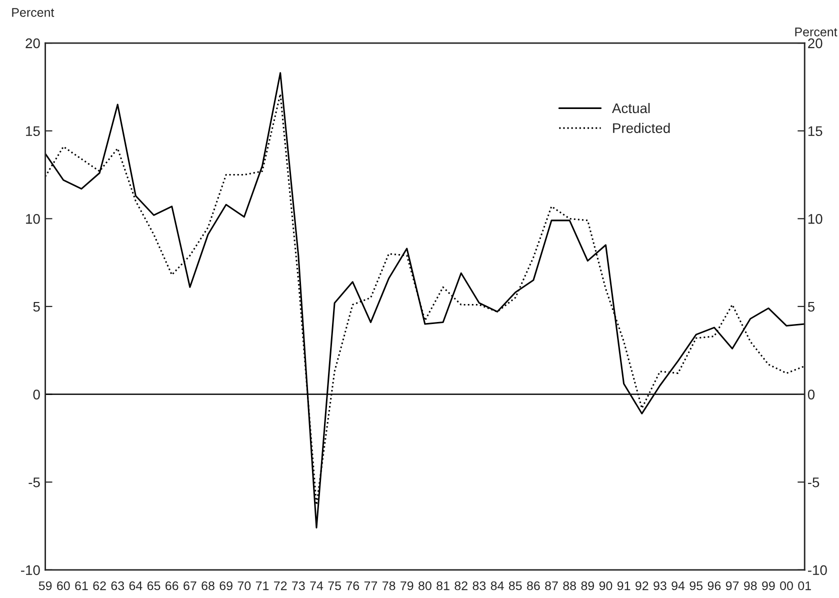  Describe the element at coordinates (678, 585) in the screenshot. I see `x-tick-label: 94` at that location.